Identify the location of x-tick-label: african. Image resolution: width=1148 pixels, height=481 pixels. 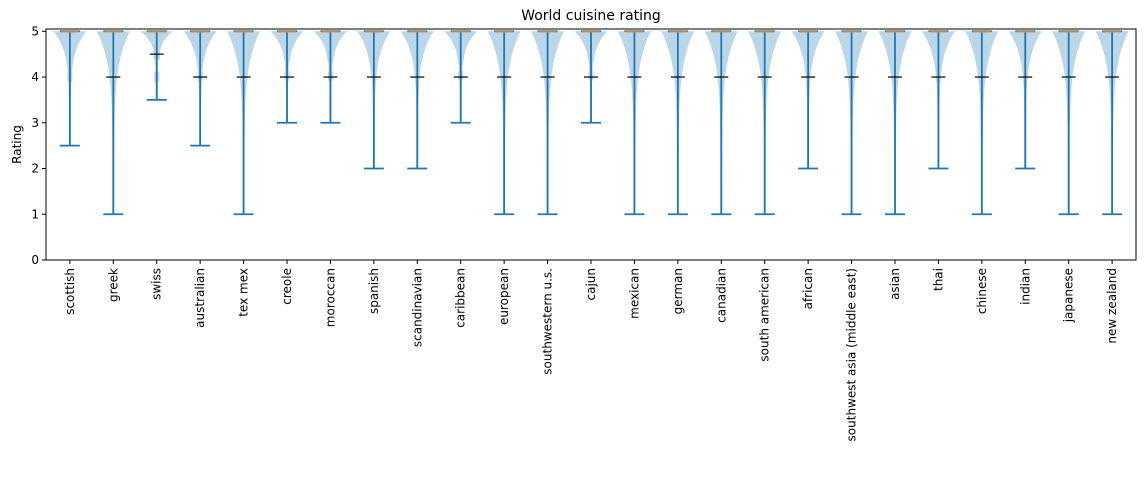
(808, 288).